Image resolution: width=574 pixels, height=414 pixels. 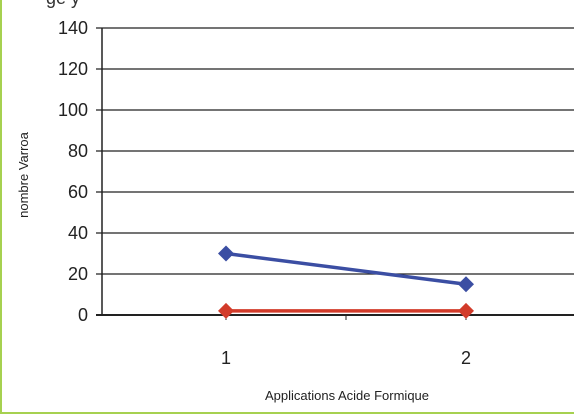 What do you see at coordinates (226, 358) in the screenshot?
I see `x-tick-label: 1` at bounding box center [226, 358].